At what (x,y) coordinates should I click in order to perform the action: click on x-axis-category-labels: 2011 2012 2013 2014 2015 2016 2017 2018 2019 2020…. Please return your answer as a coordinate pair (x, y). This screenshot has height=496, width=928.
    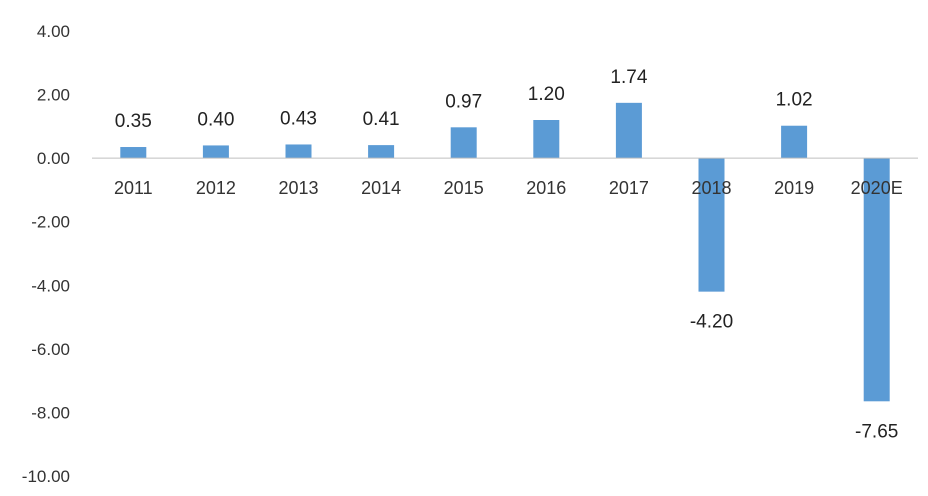
    Looking at the image, I should click on (508, 188).